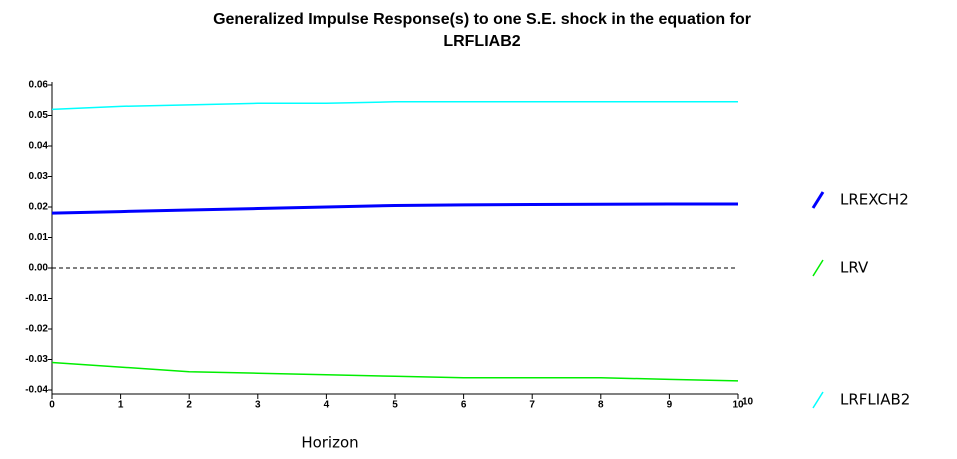  I want to click on x-tick-label: 9, so click(670, 405).